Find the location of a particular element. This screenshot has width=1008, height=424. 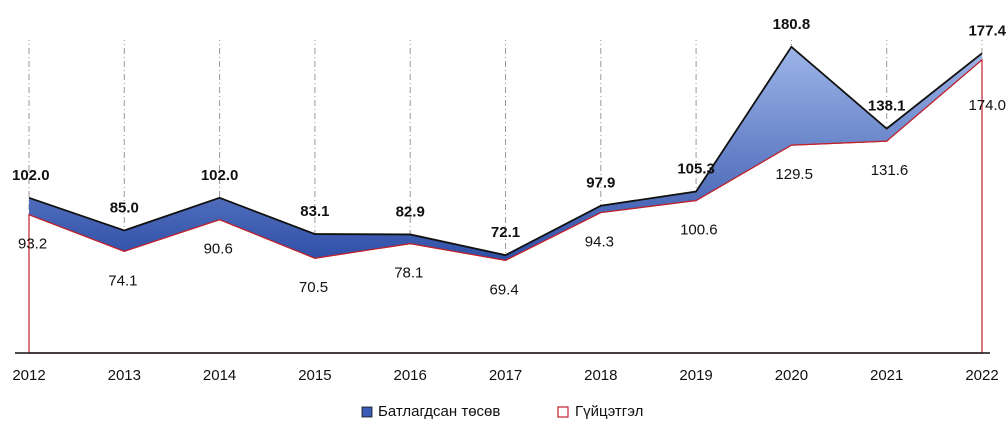

x-tick-label: 2022 is located at coordinates (981, 375).